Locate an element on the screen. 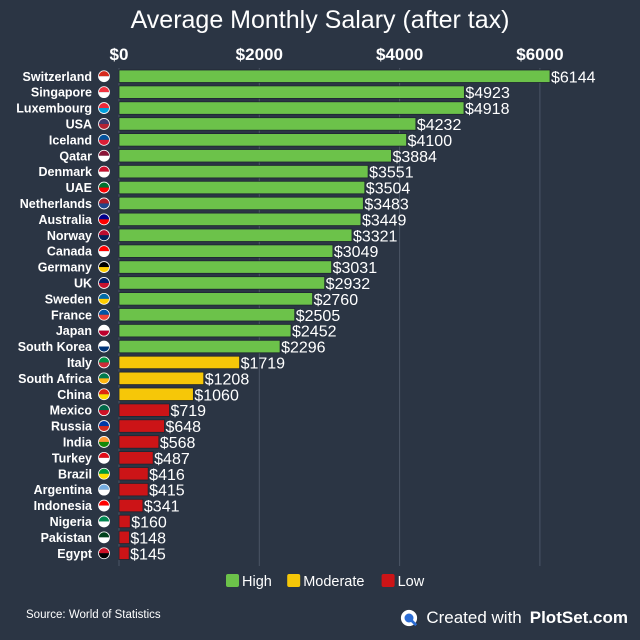 This screenshot has width=640, height=640. sweden-flag-icon is located at coordinates (104, 298).